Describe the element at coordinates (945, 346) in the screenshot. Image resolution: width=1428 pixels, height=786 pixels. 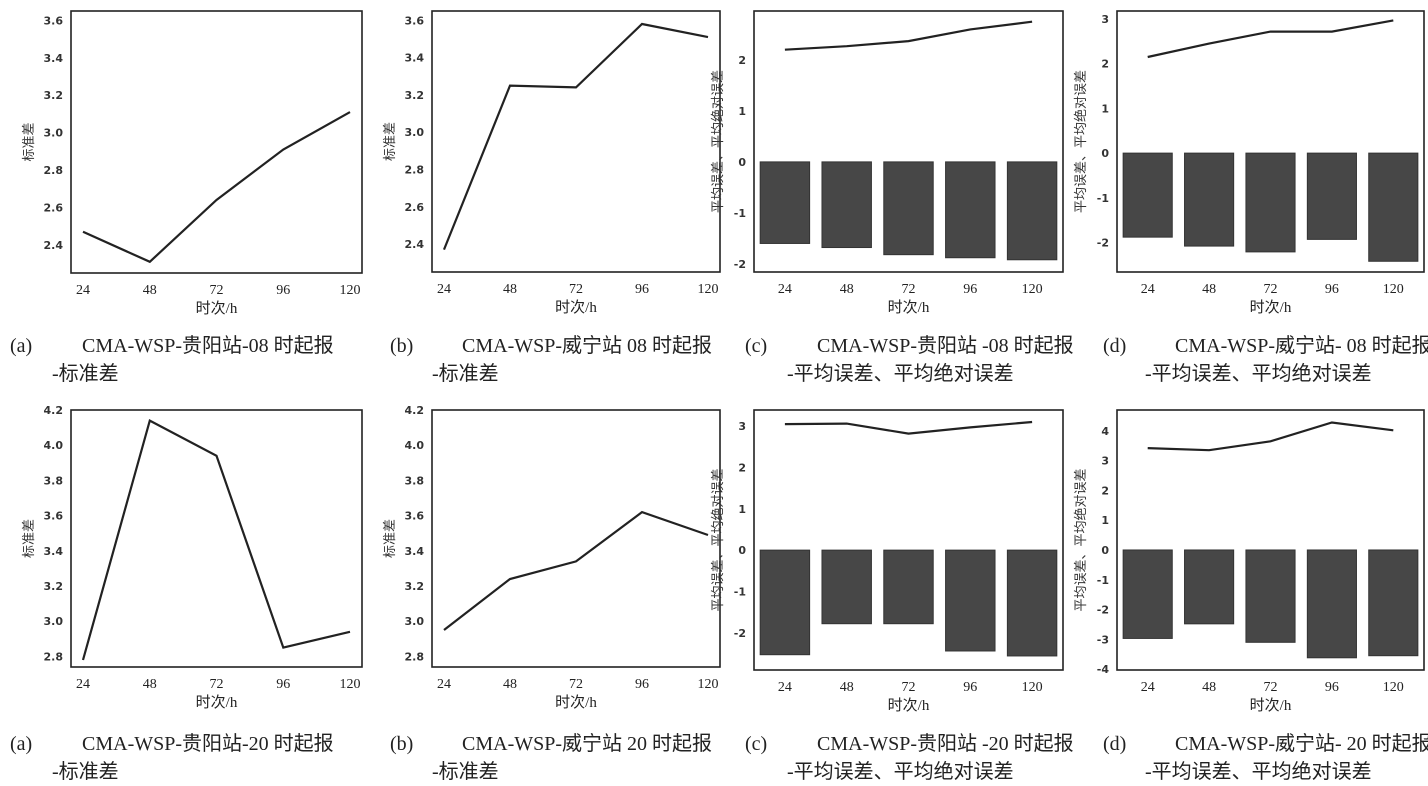
I see `caption-title: CMA-WSP-贵阳站 -08 时起报` at that location.